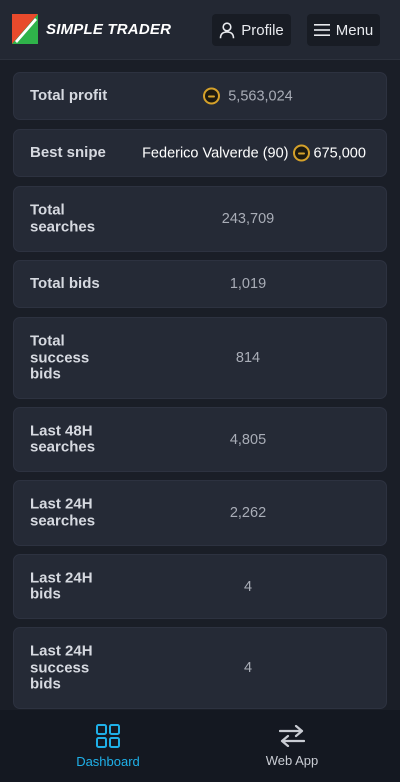 This screenshot has width=400, height=782. What do you see at coordinates (200, 219) in the screenshot?
I see `stat-card-total-searches: Total searches 243,709` at bounding box center [200, 219].